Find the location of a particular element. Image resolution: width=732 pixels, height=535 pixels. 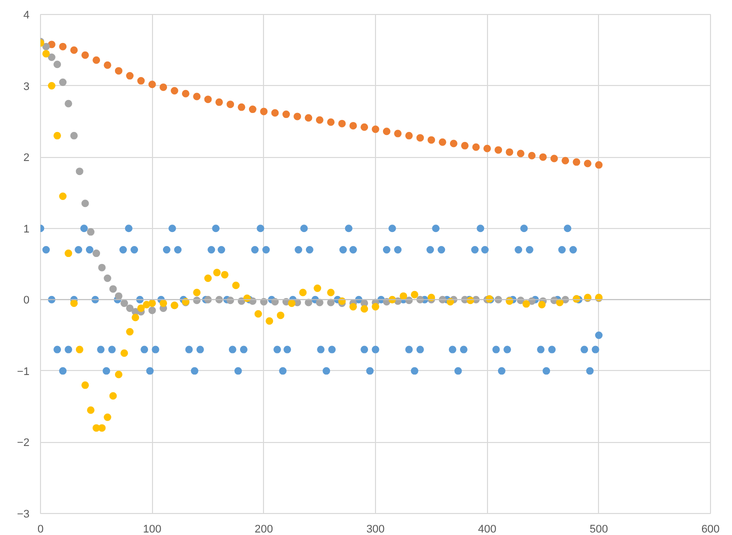

y-tick-label: −2 is located at coordinates (23, 443).